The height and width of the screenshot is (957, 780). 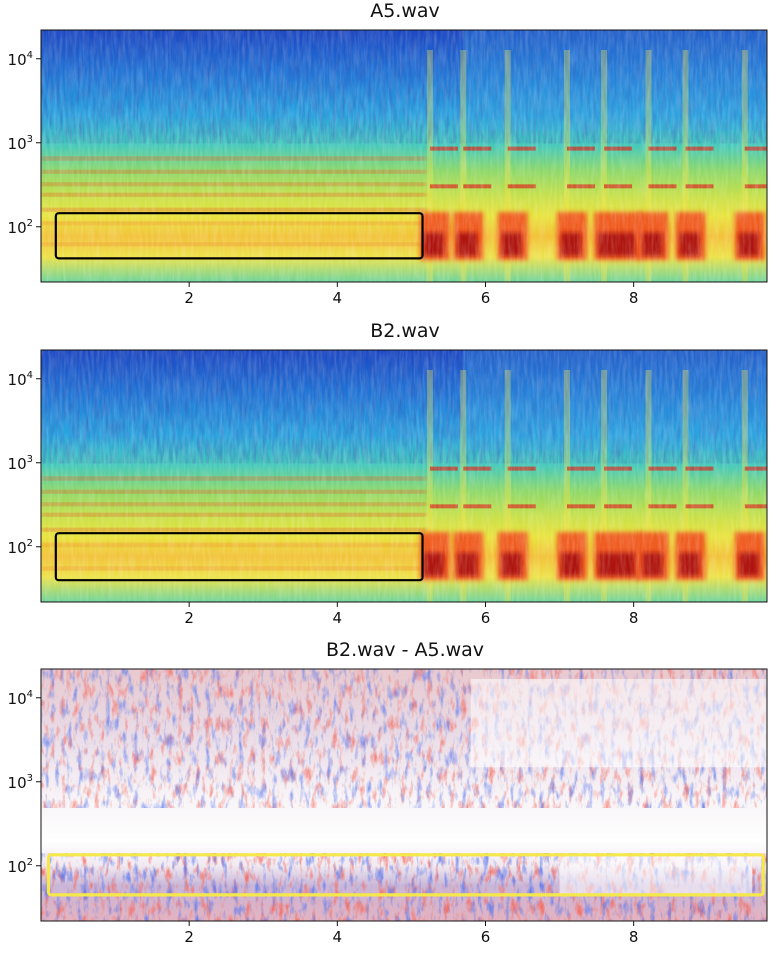 I want to click on panel-title-difference: B2.wav - A5.wav, so click(x=405, y=650).